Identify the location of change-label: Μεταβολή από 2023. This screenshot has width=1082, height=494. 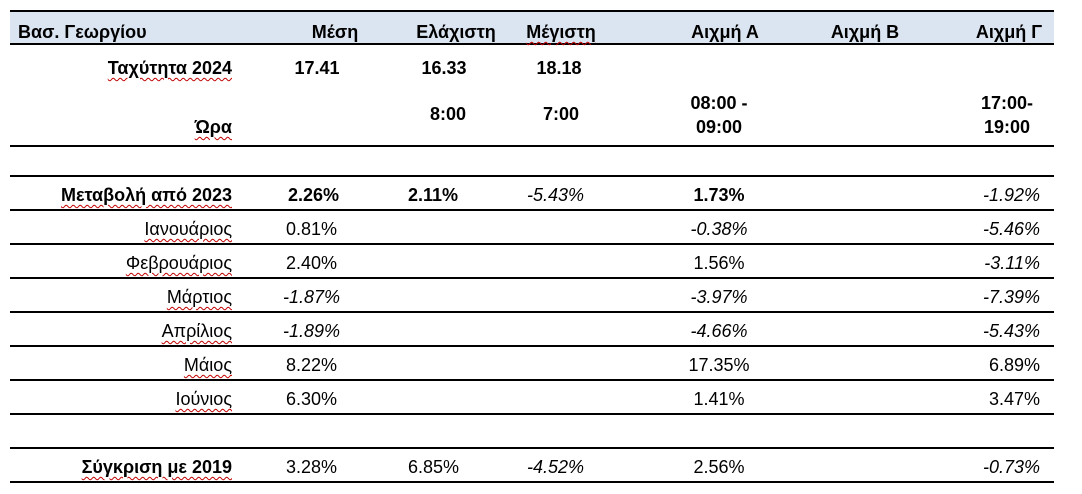
(146, 195).